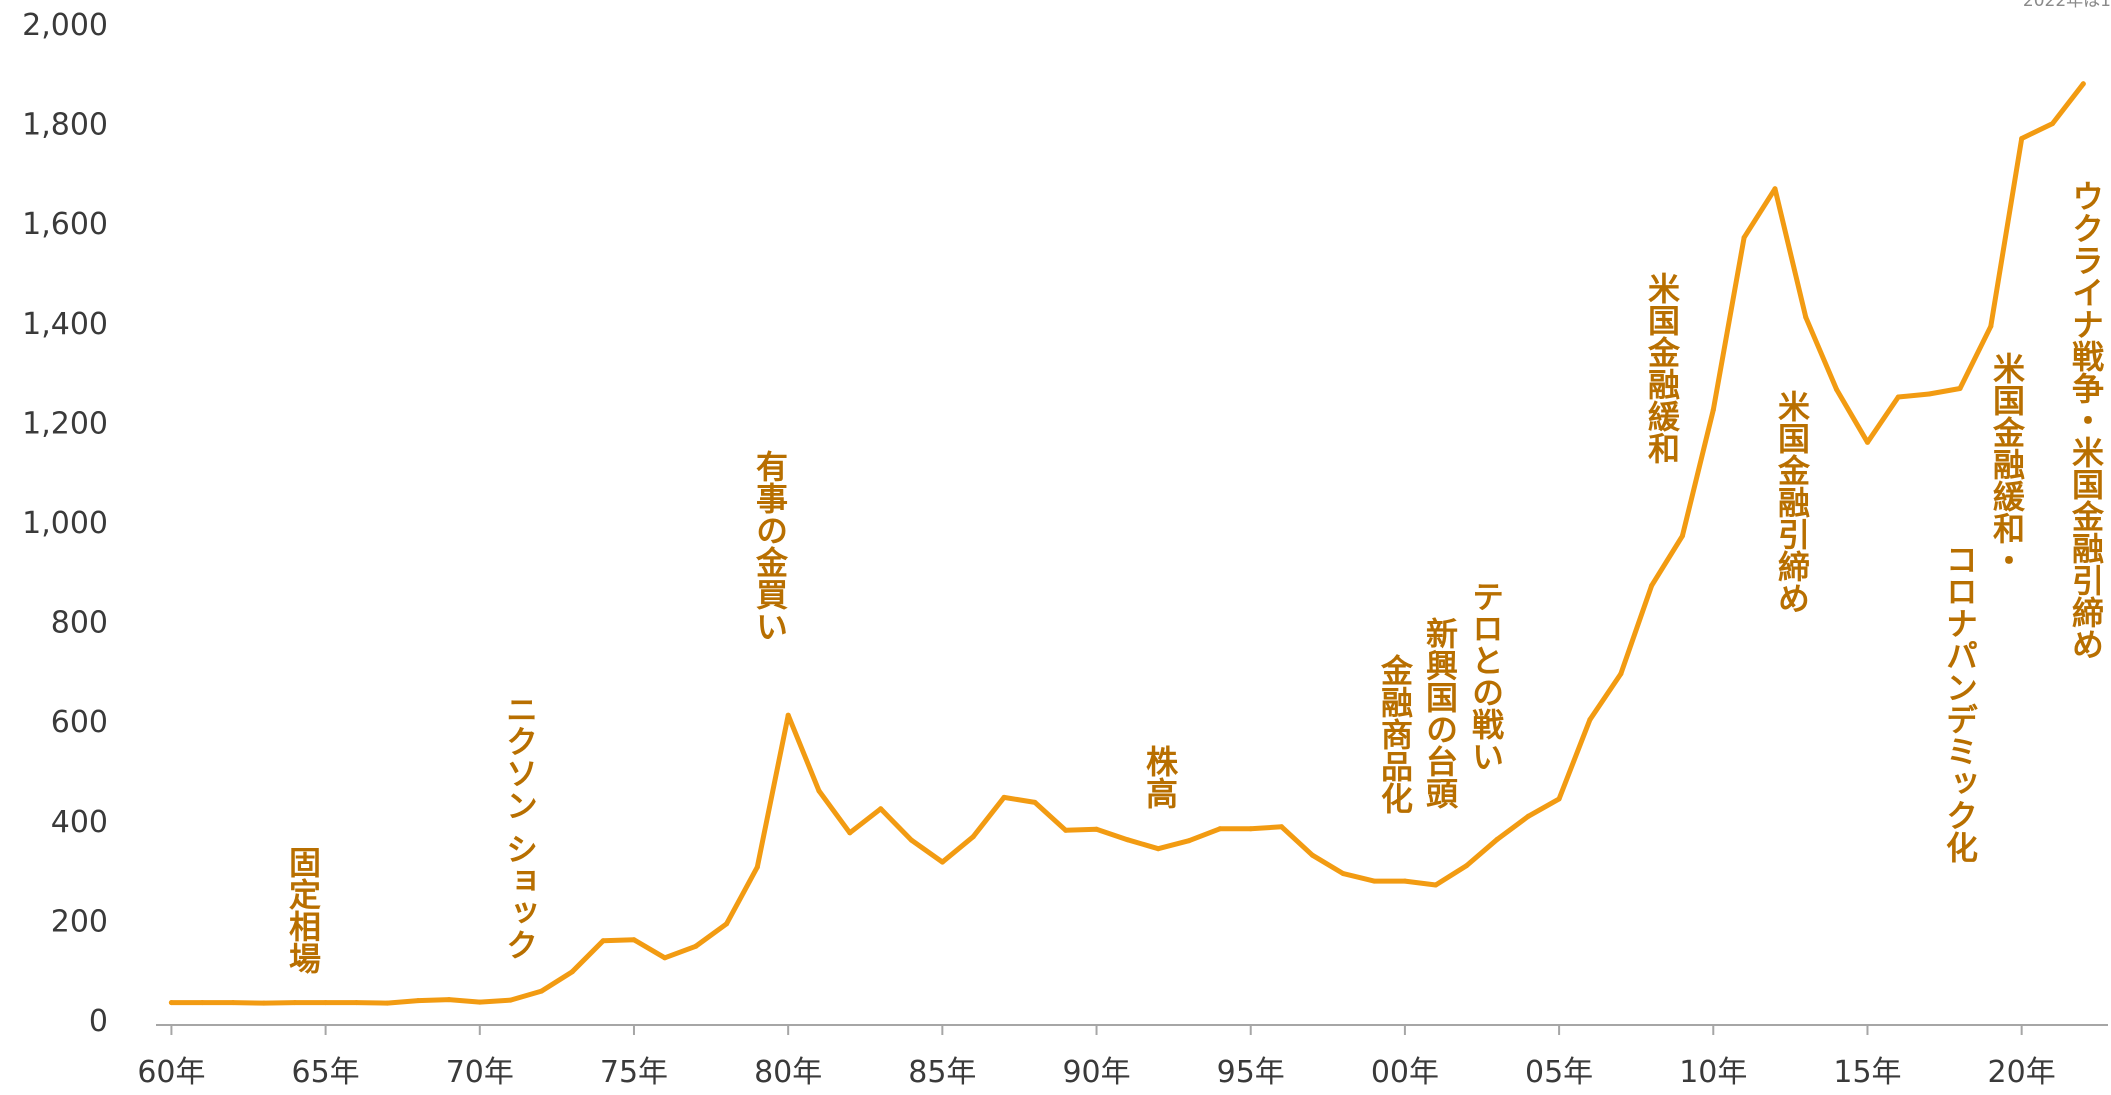  Describe the element at coordinates (942, 1072) in the screenshot. I see `x-tick-label: 85年` at that location.